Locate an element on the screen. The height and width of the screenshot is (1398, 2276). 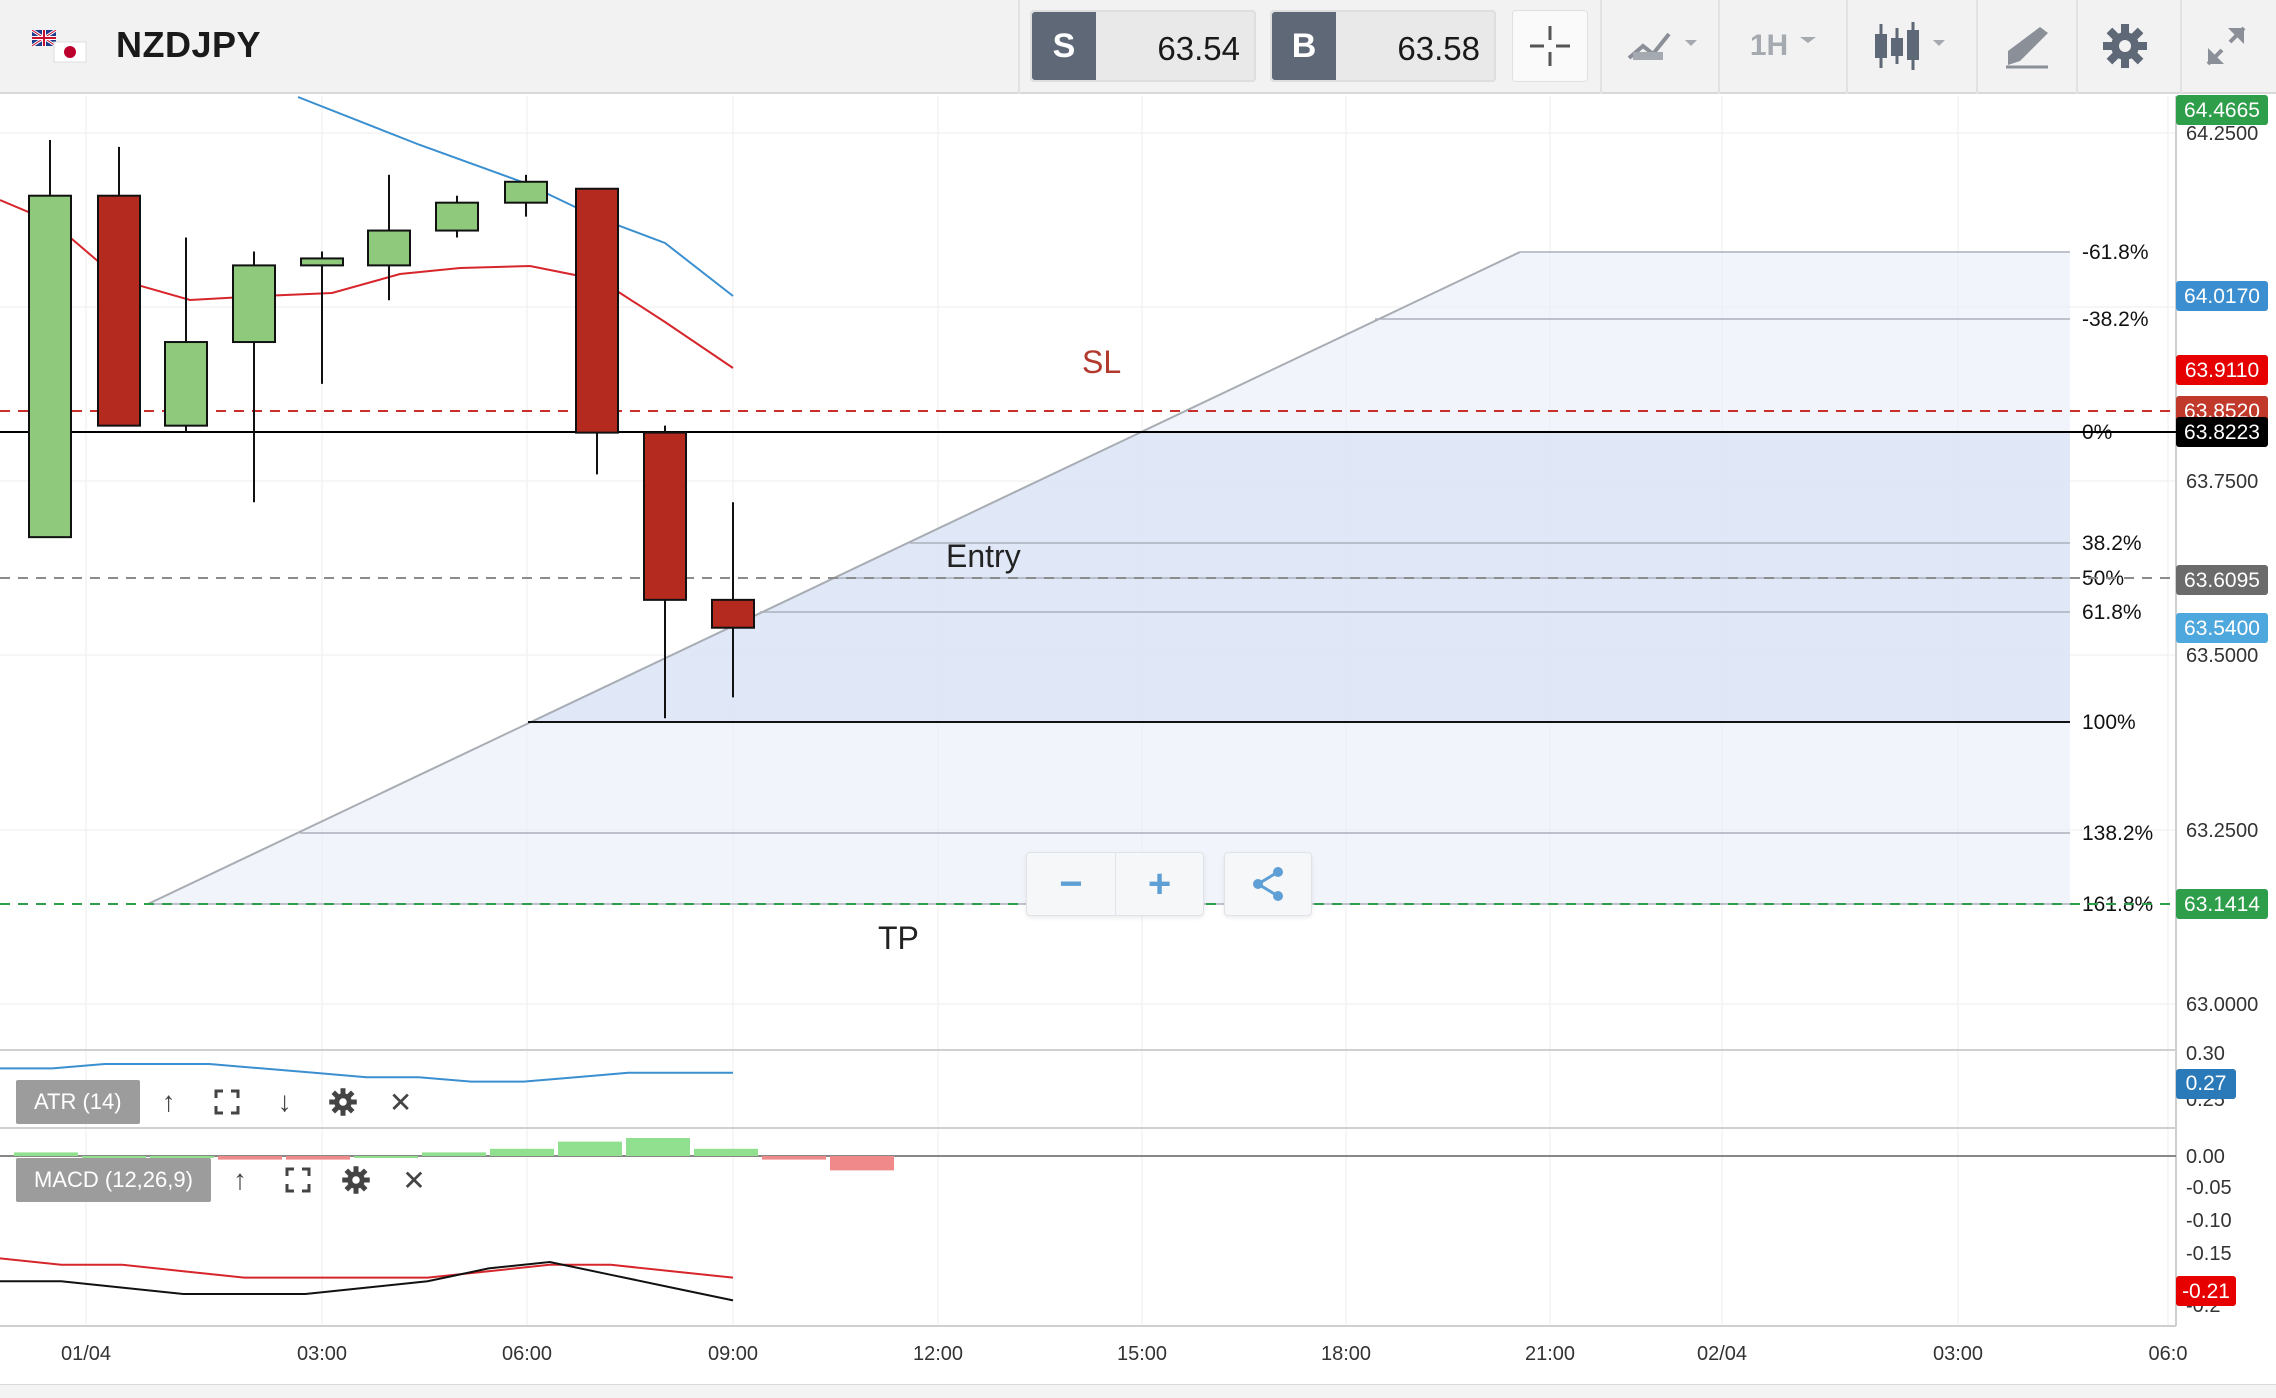
price-tick-label: 63.0000 is located at coordinates (2222, 1005).